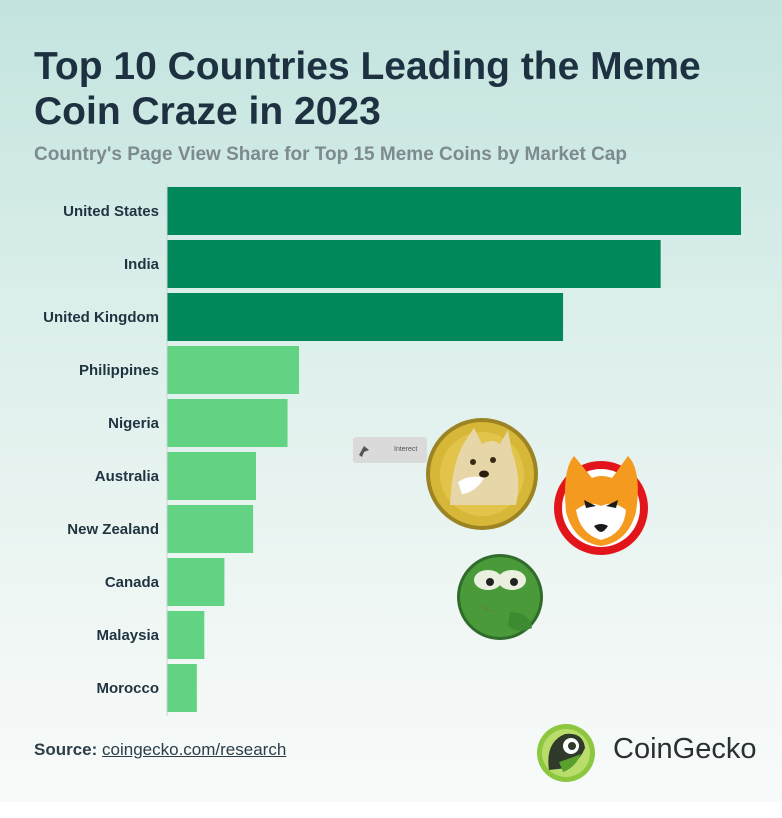  What do you see at coordinates (414, 264) in the screenshot?
I see `bar-india` at bounding box center [414, 264].